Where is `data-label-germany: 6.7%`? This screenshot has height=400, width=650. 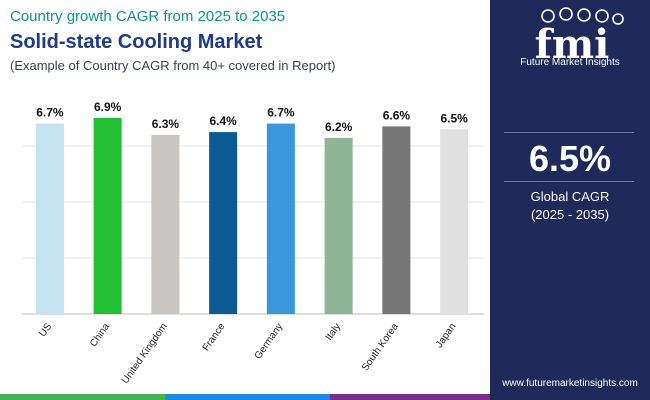
data-label-germany: 6.7% is located at coordinates (281, 113).